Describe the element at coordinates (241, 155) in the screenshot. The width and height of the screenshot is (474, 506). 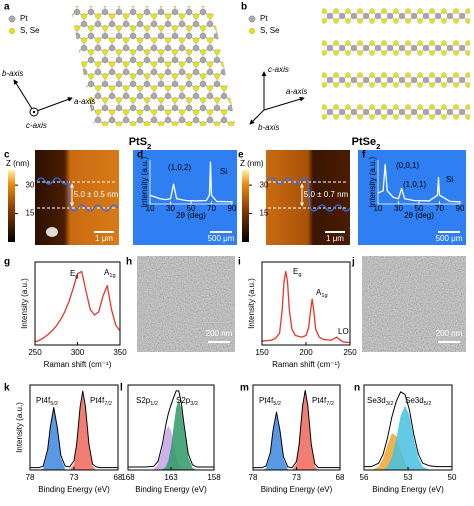
I see `panel-letter: e` at that location.